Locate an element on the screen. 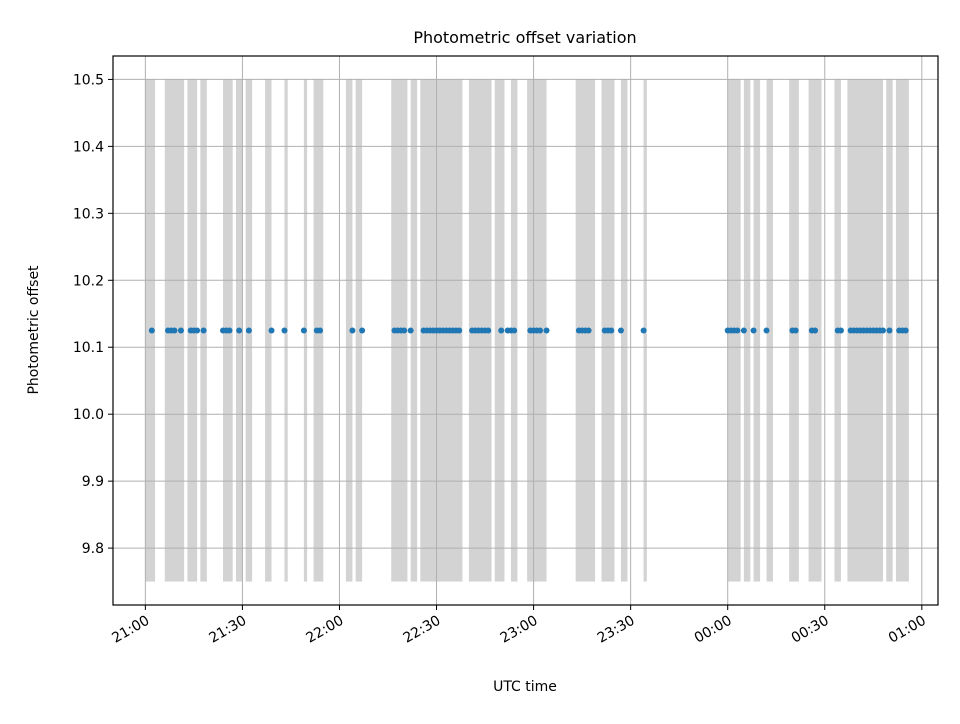  x-tick-label: 23:30 is located at coordinates (616, 630).